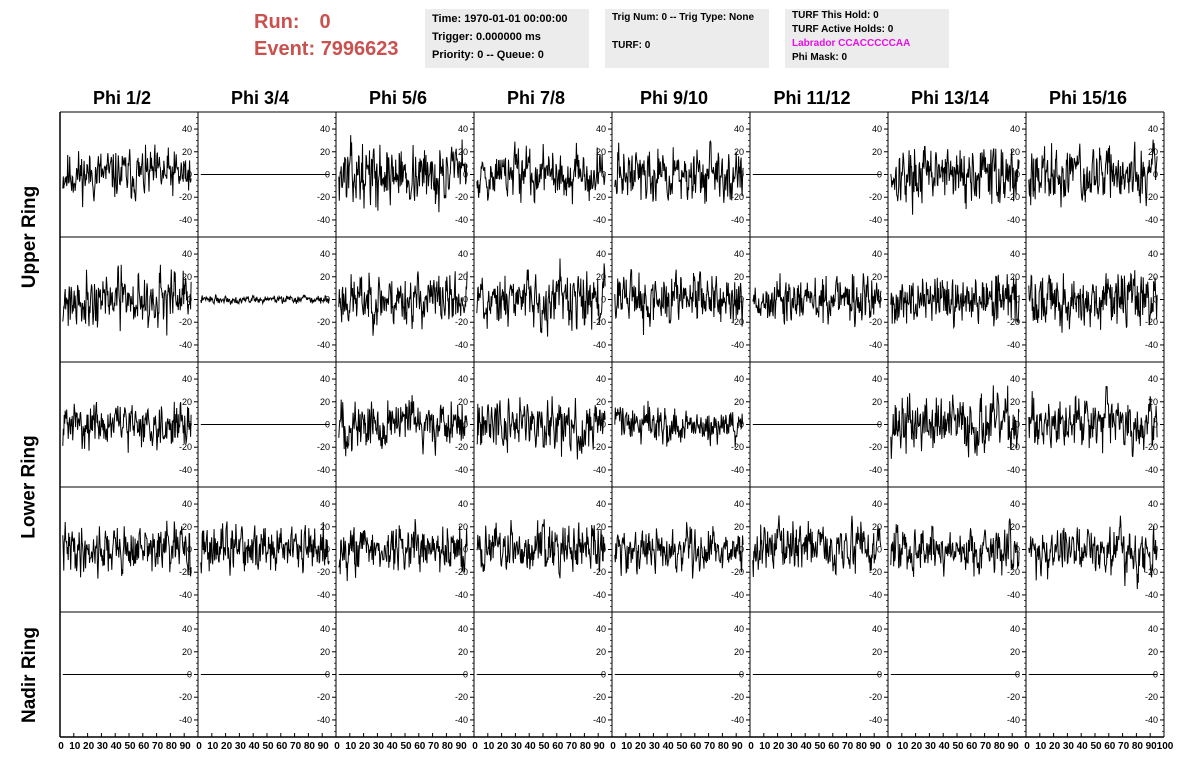 The image size is (1196, 772). What do you see at coordinates (955, 180) in the screenshot?
I see `waveform-trace-r0-c6` at bounding box center [955, 180].